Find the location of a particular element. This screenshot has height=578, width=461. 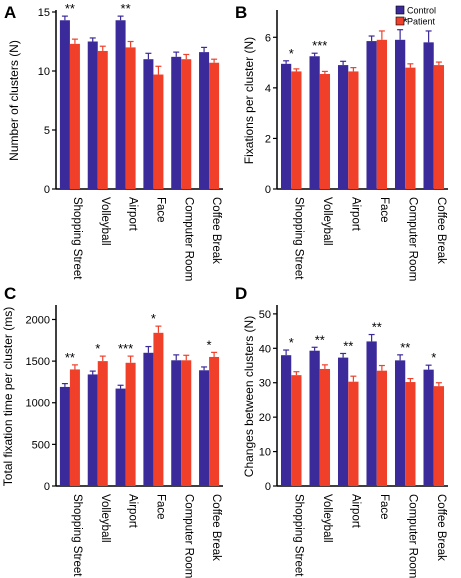

y-tick-label: 5 is located at coordinates (47, 131).